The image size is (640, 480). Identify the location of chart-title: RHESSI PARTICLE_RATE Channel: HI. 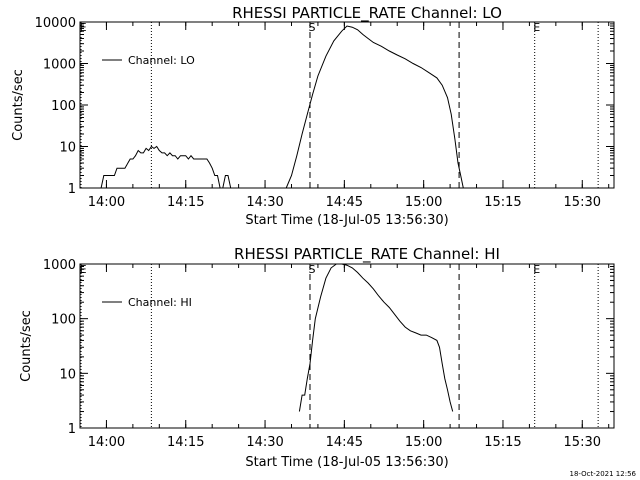
(367, 254).